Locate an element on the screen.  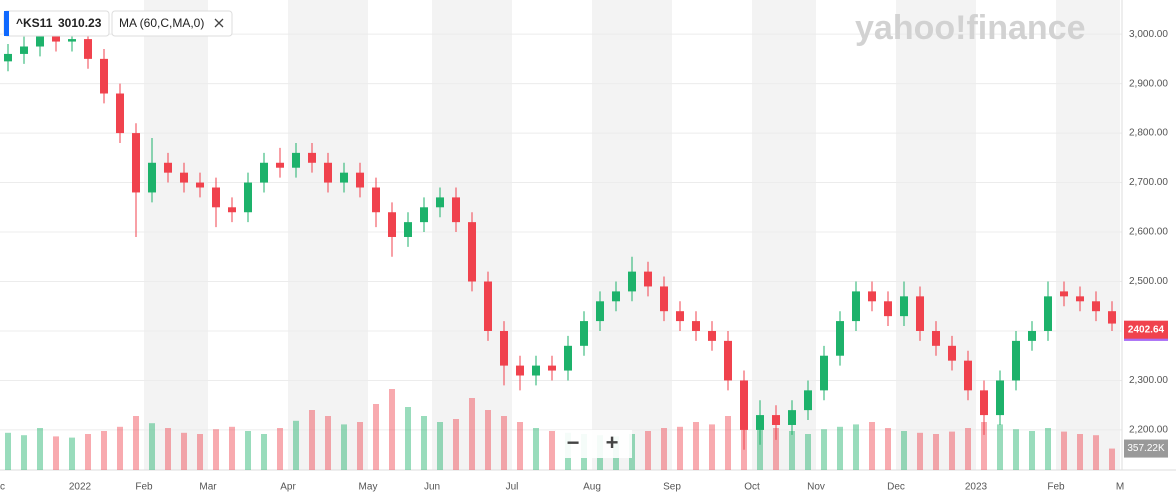
x-tick-label: Apr is located at coordinates (288, 487).